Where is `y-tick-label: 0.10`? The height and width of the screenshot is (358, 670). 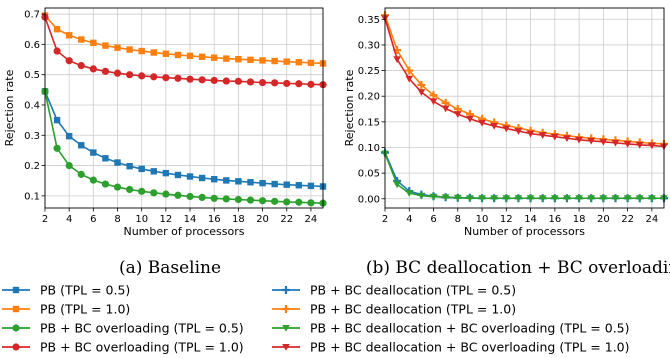
y-tick-label: 0.10 is located at coordinates (369, 148).